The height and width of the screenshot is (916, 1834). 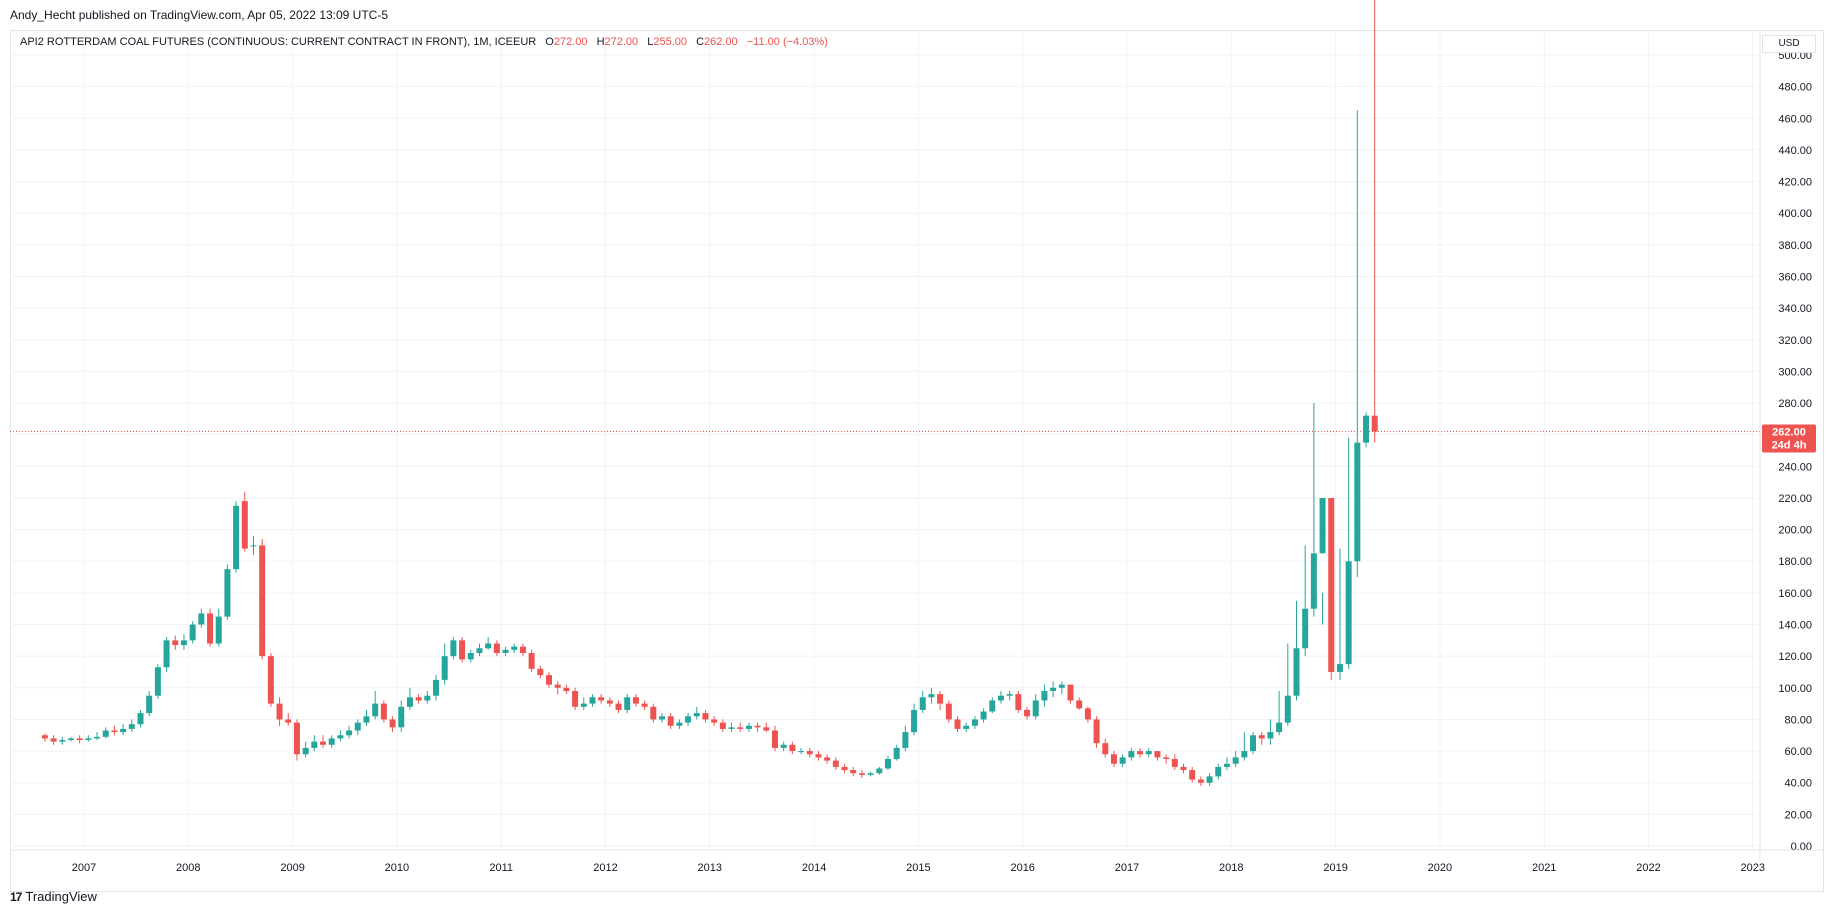 What do you see at coordinates (1648, 868) in the screenshot?
I see `time-tick-label: 2022` at bounding box center [1648, 868].